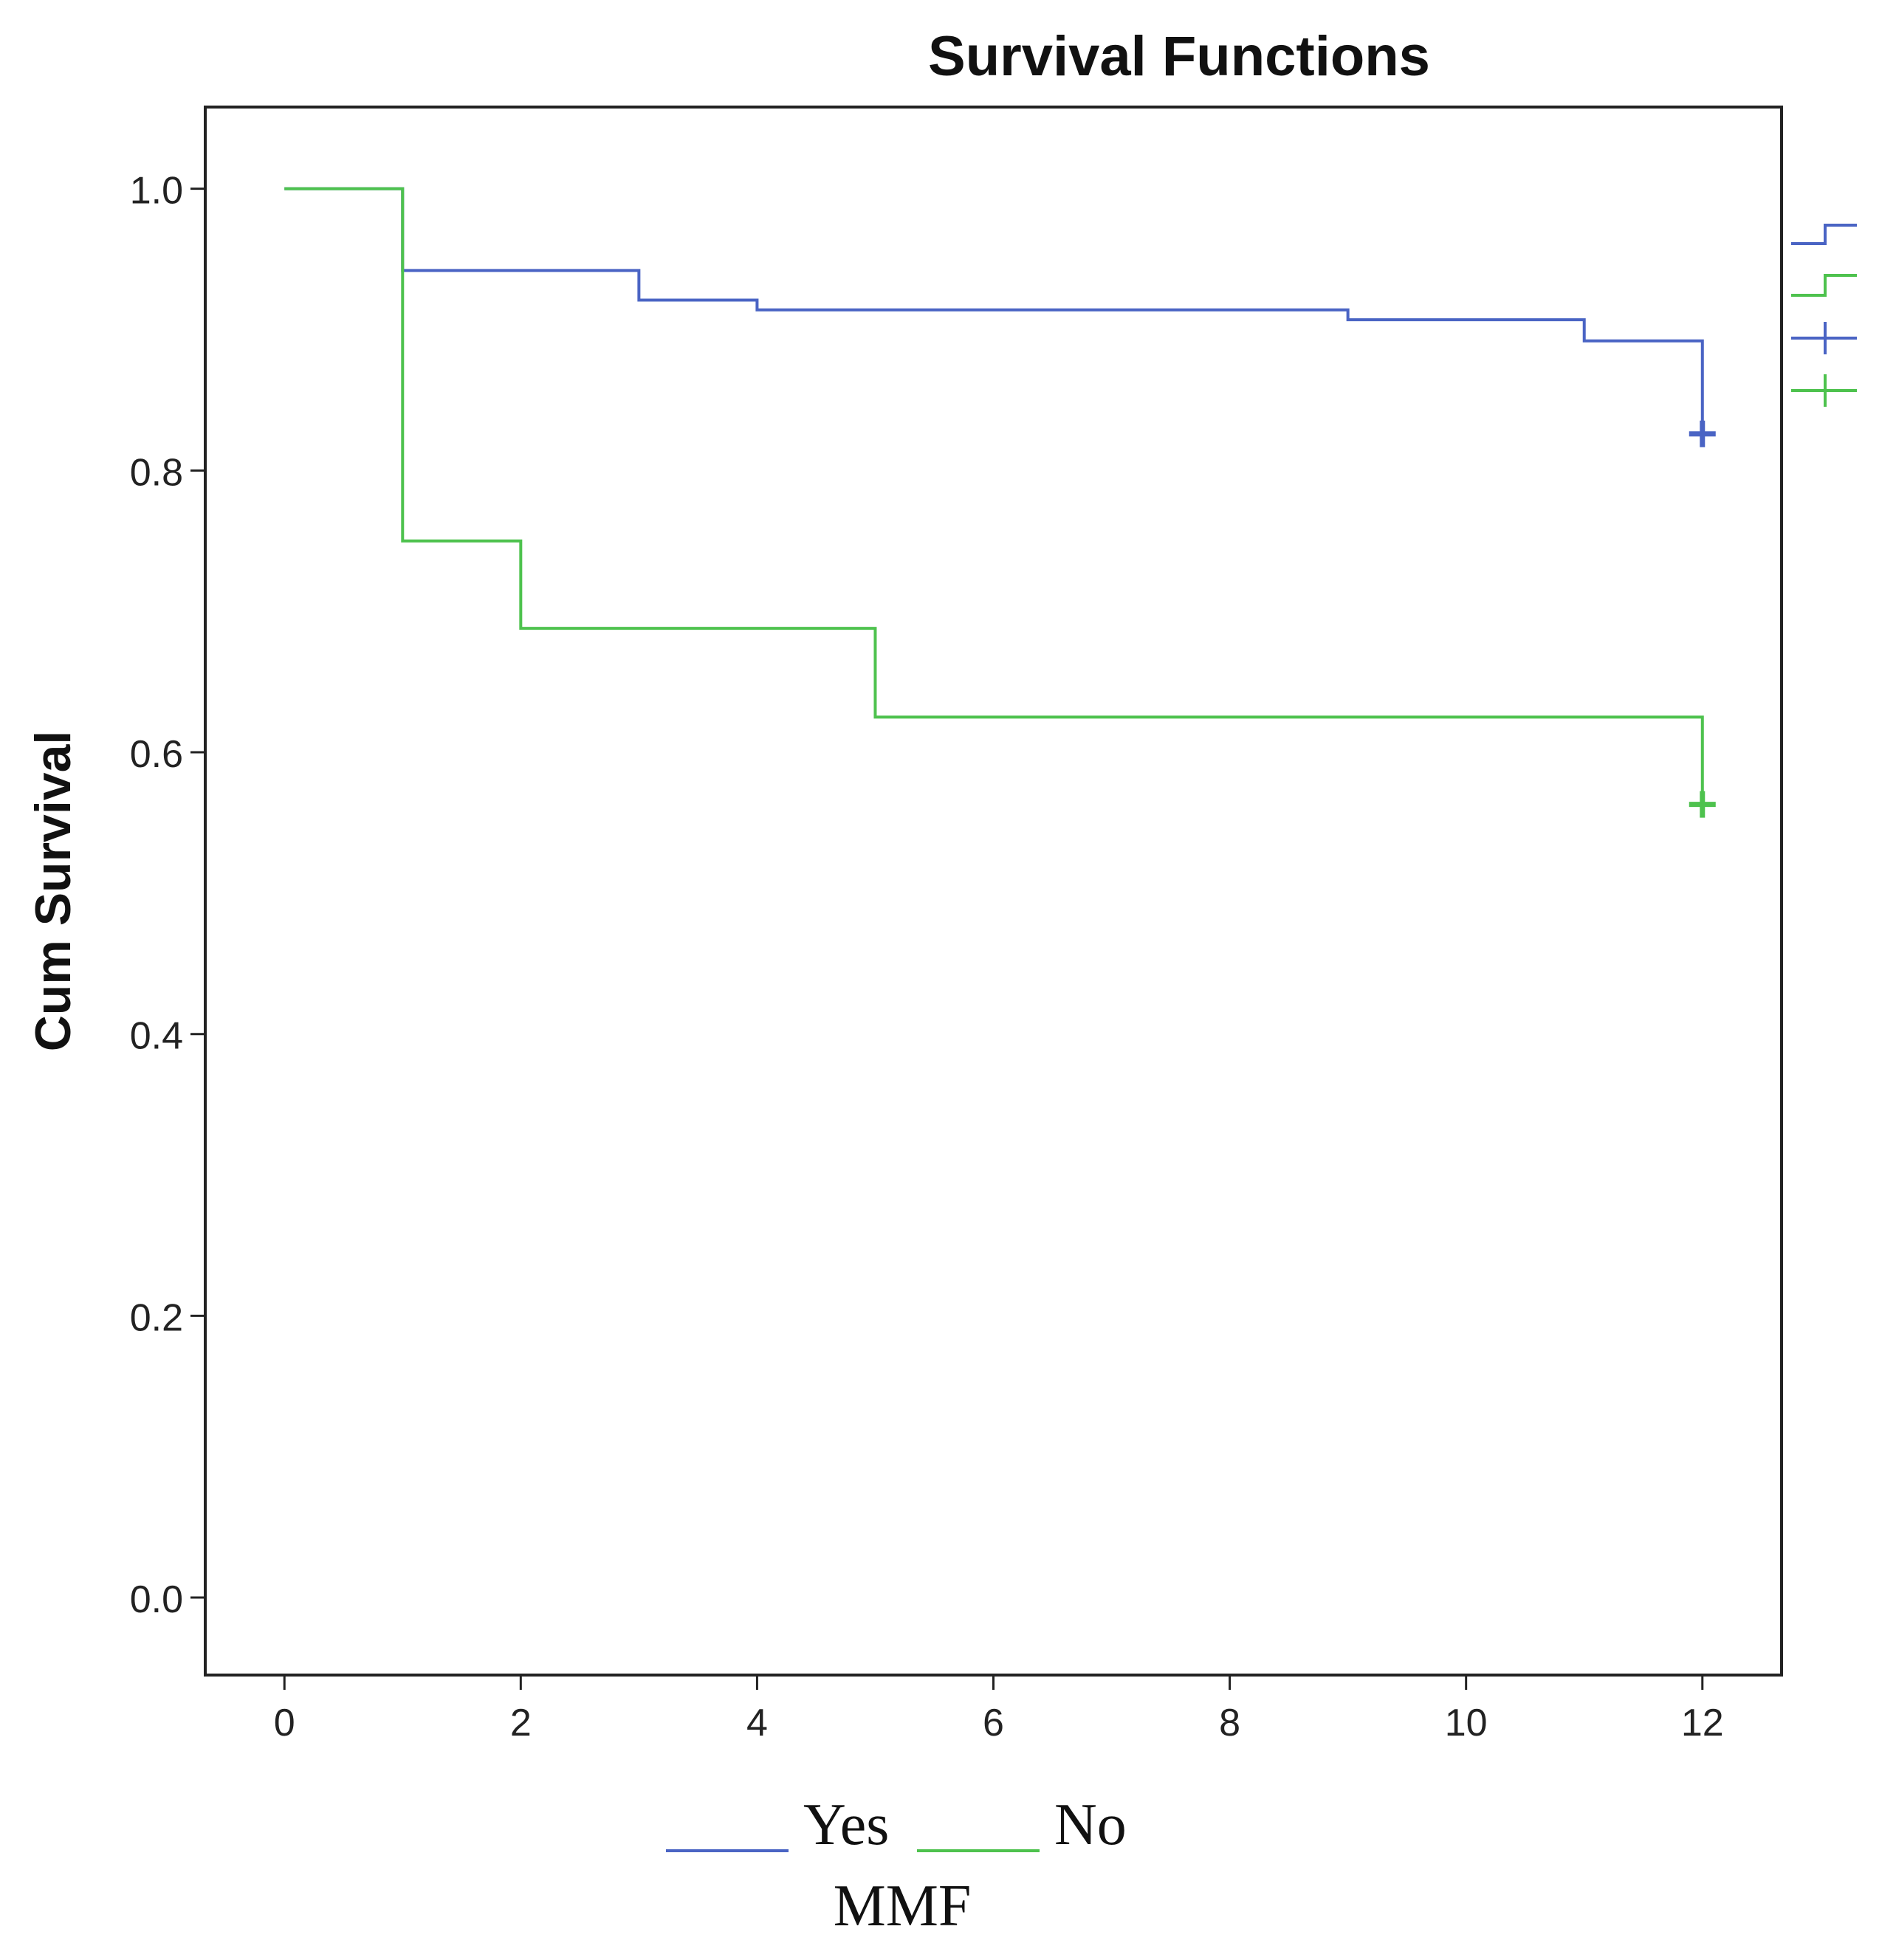  What do you see at coordinates (1824, 286) in the screenshot?
I see `side-legend-no-line` at bounding box center [1824, 286].